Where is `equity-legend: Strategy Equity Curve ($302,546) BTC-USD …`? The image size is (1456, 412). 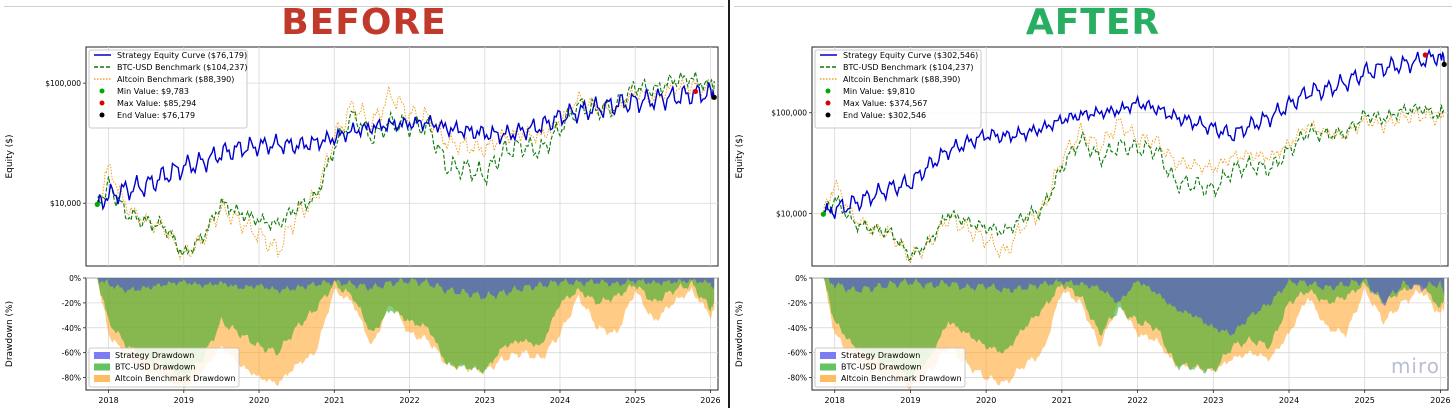
equity-legend: Strategy Equity Curve ($302,546) BTC-USD … is located at coordinates (898, 89).